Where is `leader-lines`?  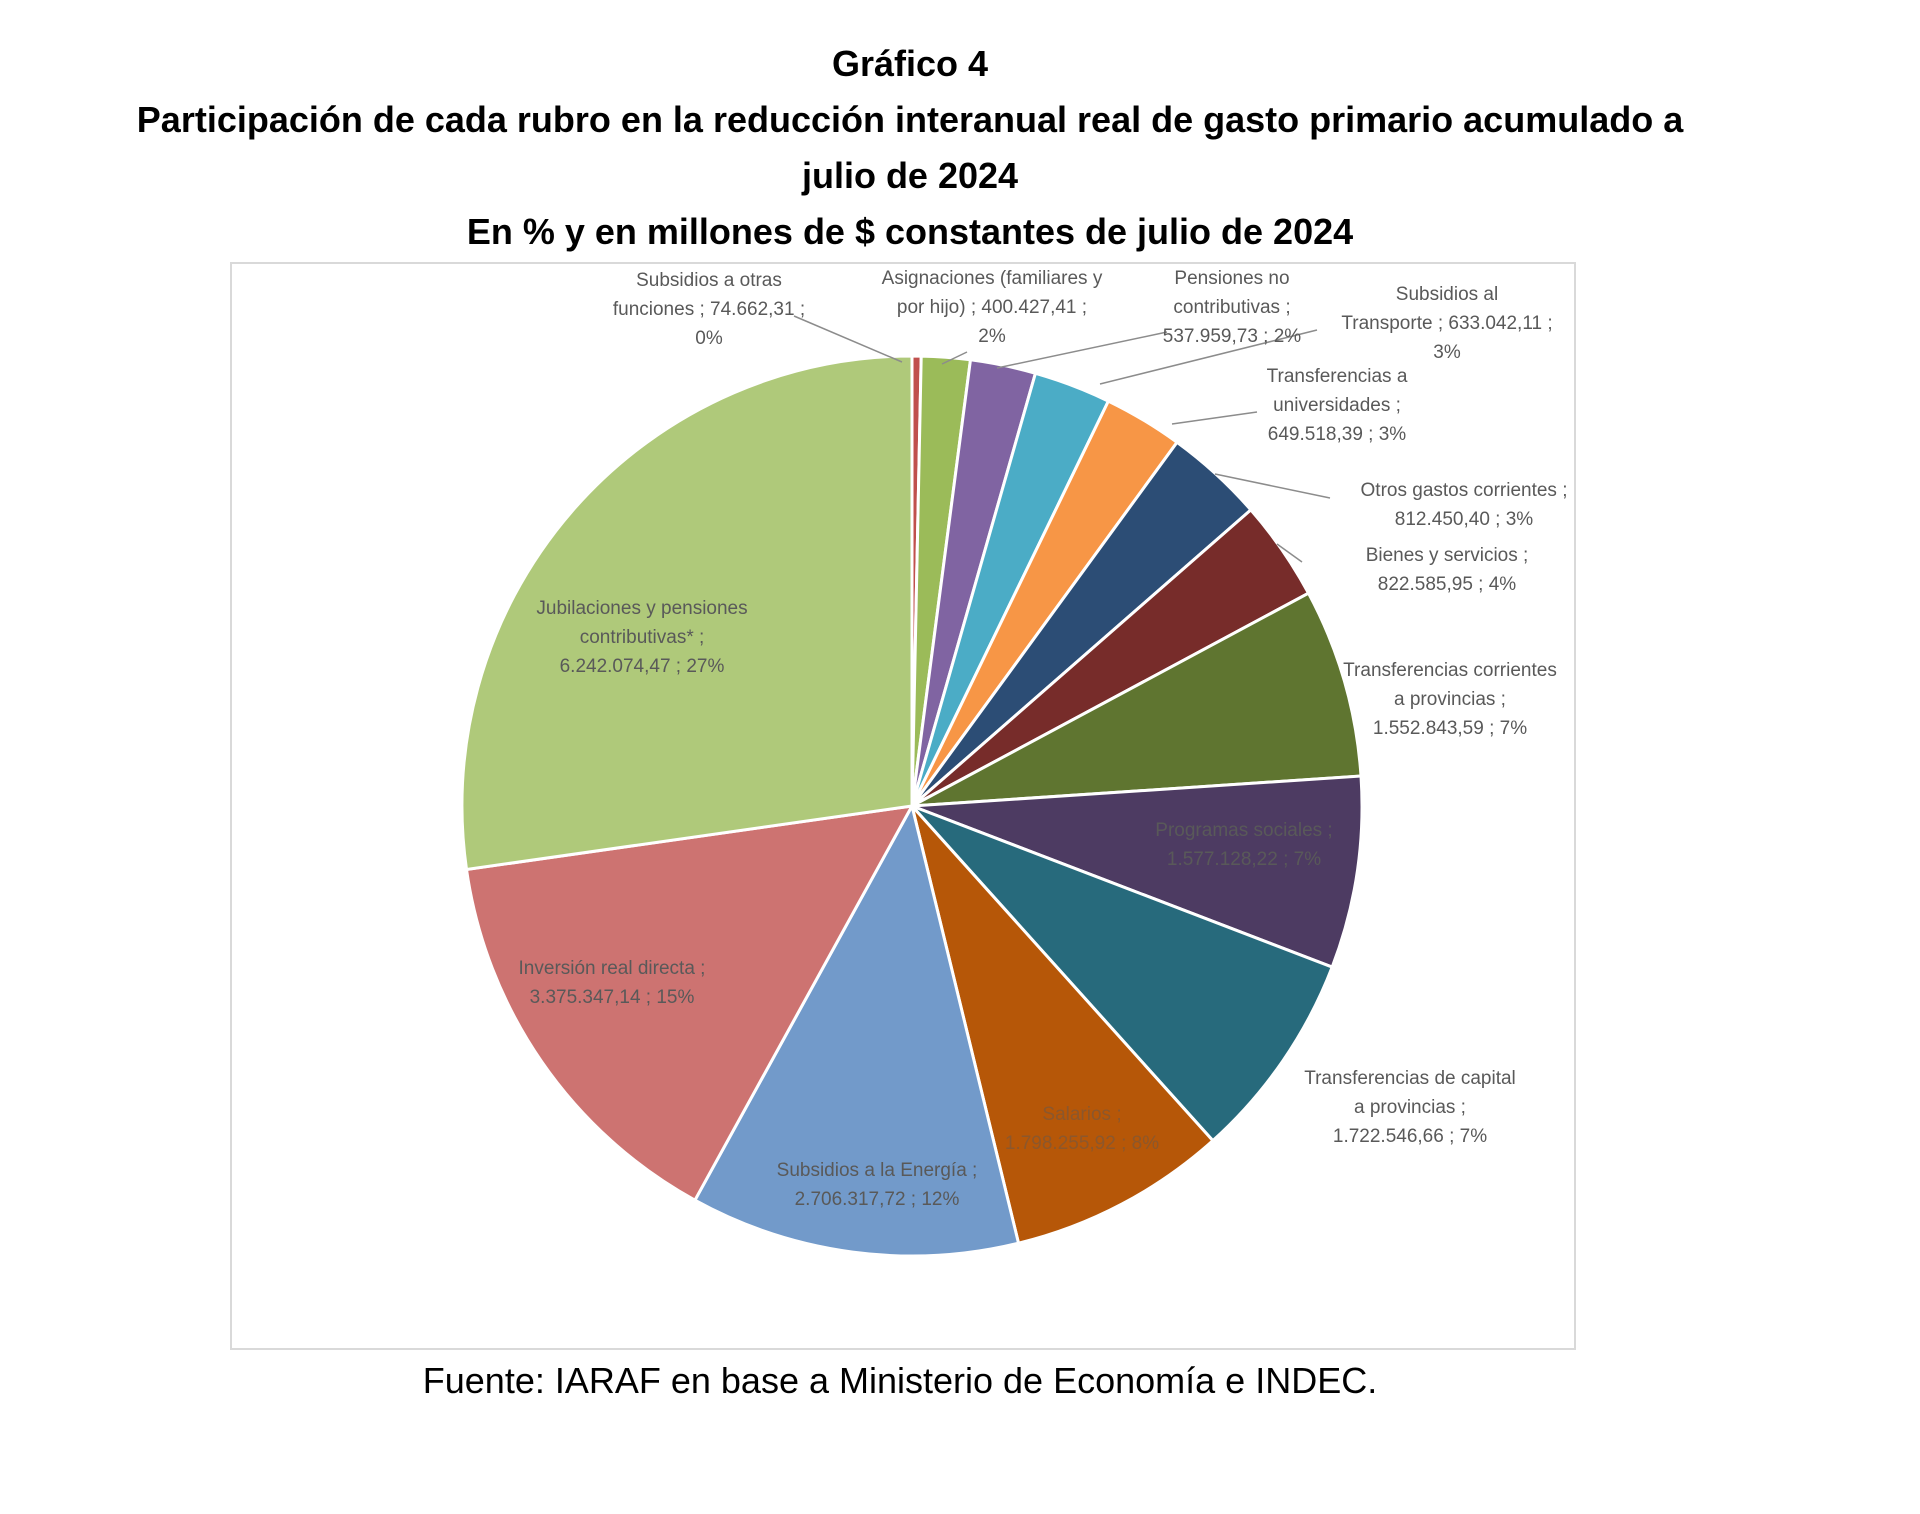 leader-lines is located at coordinates (1062, 439).